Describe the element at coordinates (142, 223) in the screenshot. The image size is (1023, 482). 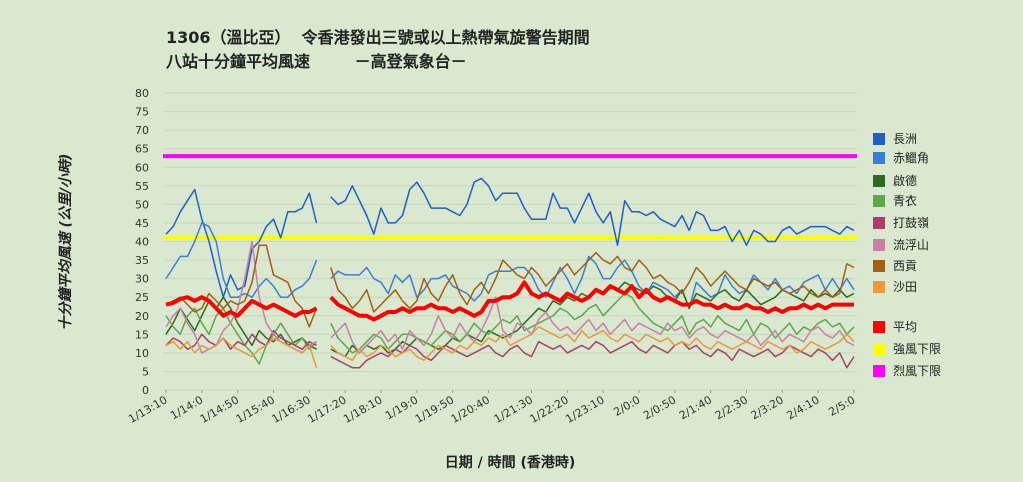
I see `y-tick-label: 45` at that location.